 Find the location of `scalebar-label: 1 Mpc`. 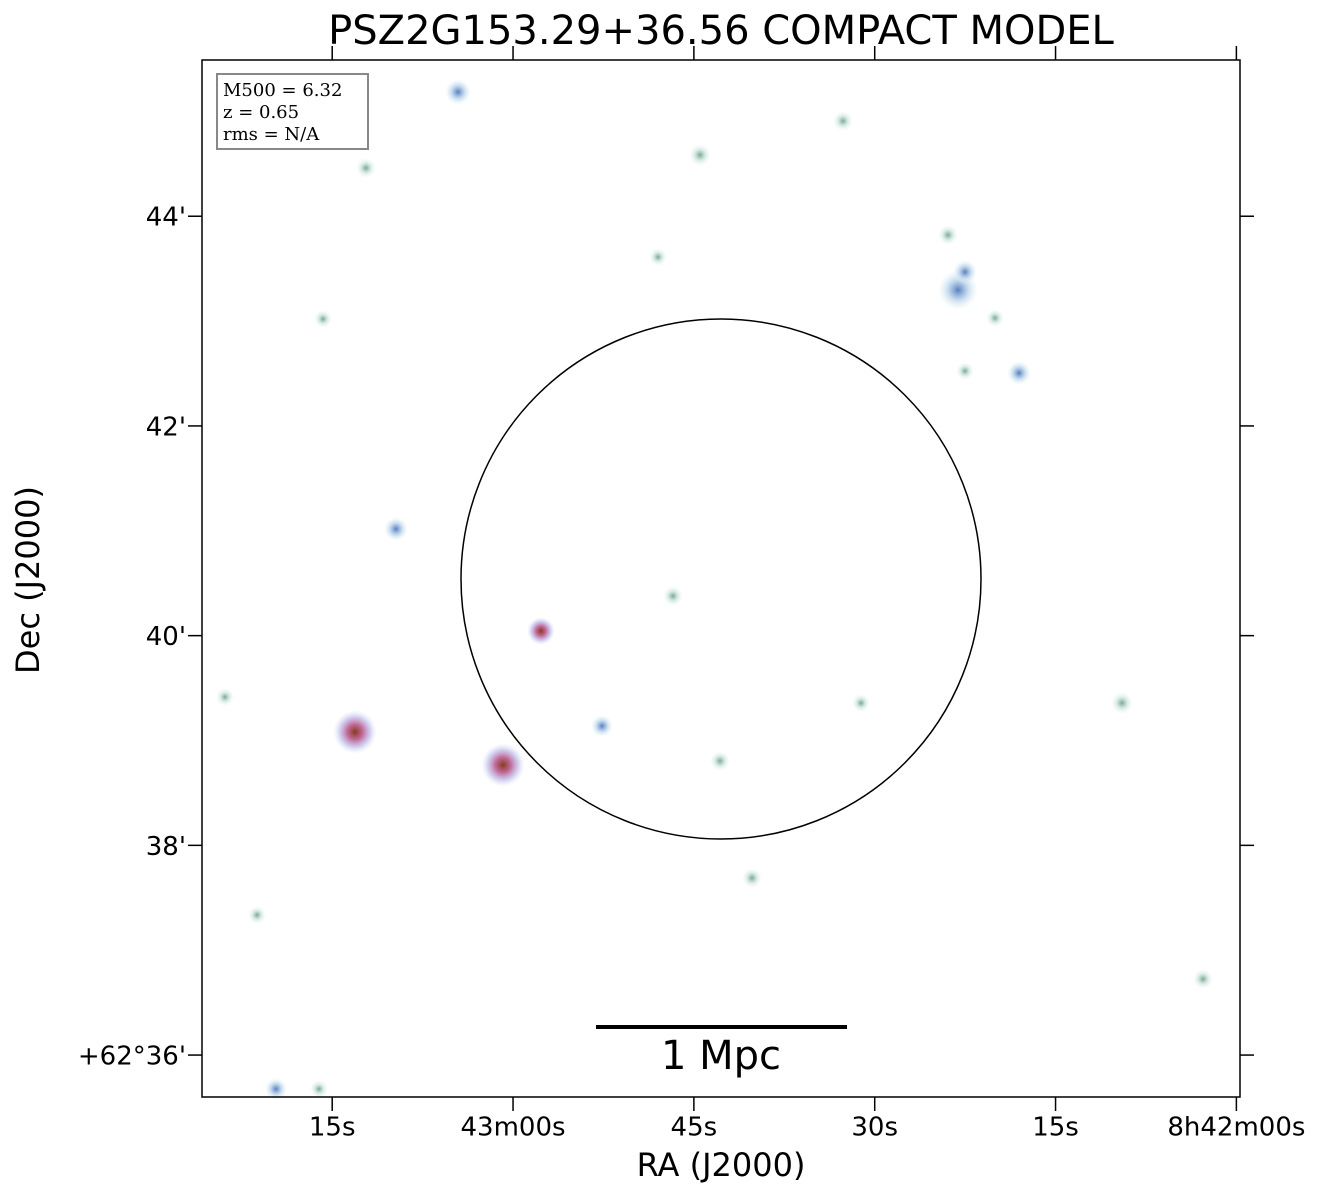

scalebar-label: 1 Mpc is located at coordinates (721, 1056).